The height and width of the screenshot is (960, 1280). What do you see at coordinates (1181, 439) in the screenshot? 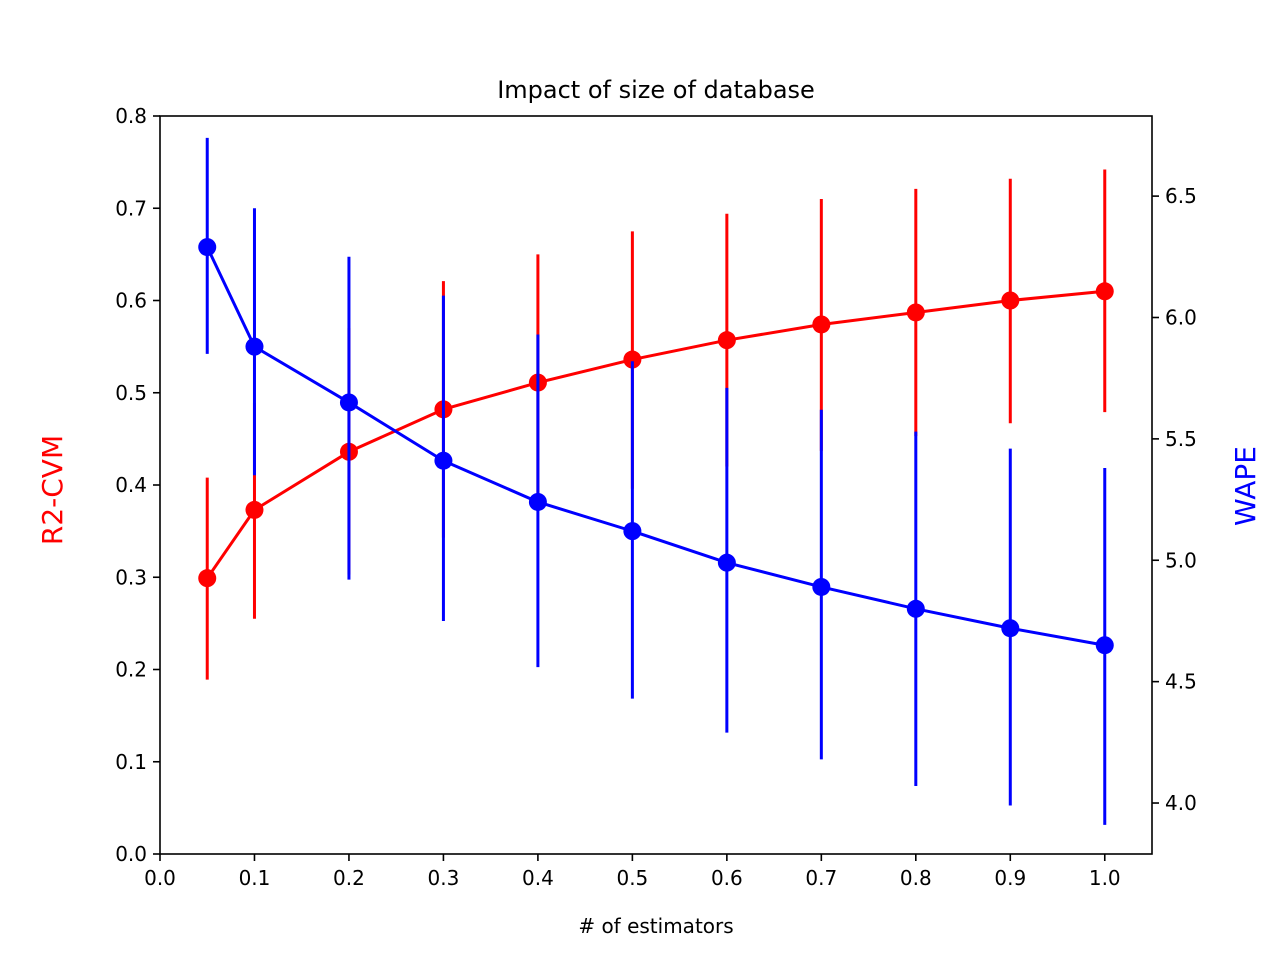
I see `right-y-tick-label: 5.5` at bounding box center [1181, 439].